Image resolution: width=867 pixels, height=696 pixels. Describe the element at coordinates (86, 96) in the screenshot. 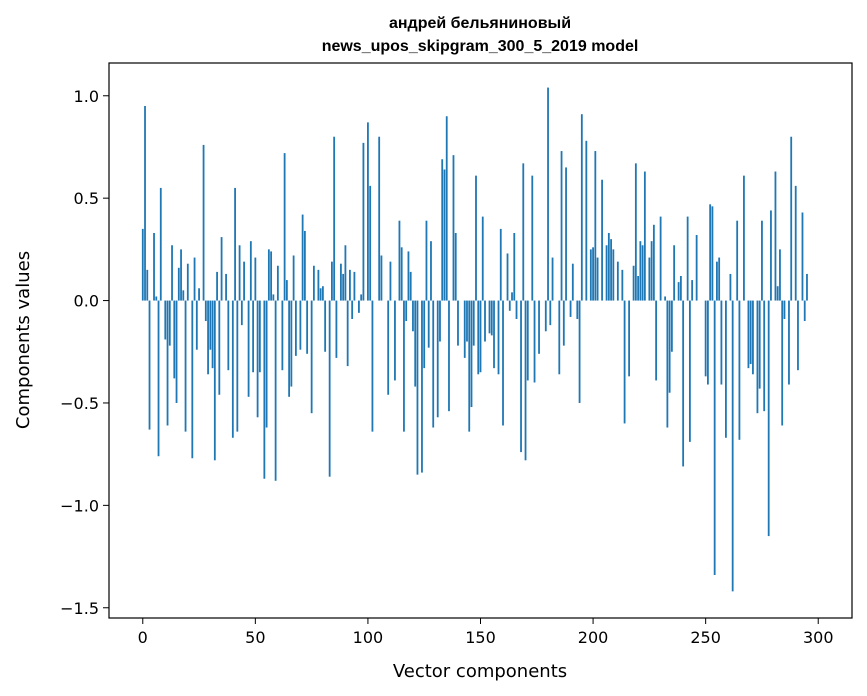

I see `y-tick-label: 1.0` at that location.